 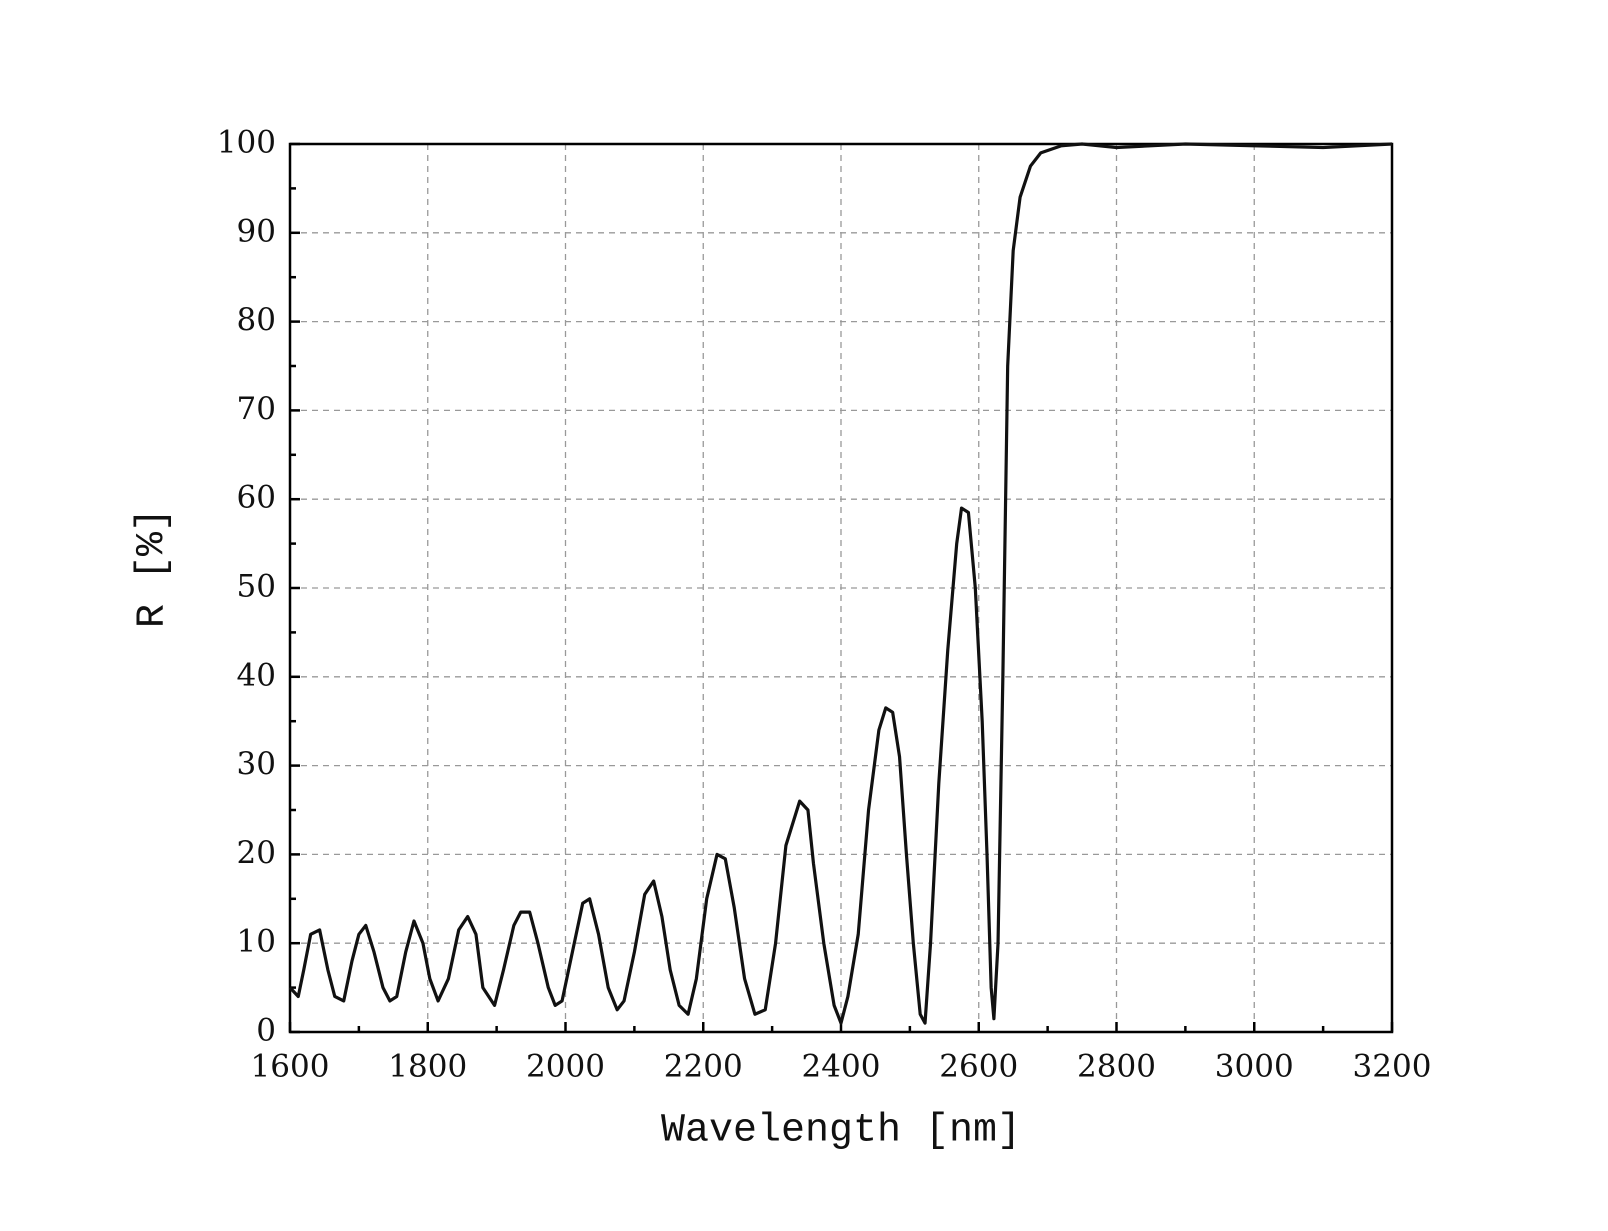 I want to click on y-tick-label: 60, so click(x=256, y=498).